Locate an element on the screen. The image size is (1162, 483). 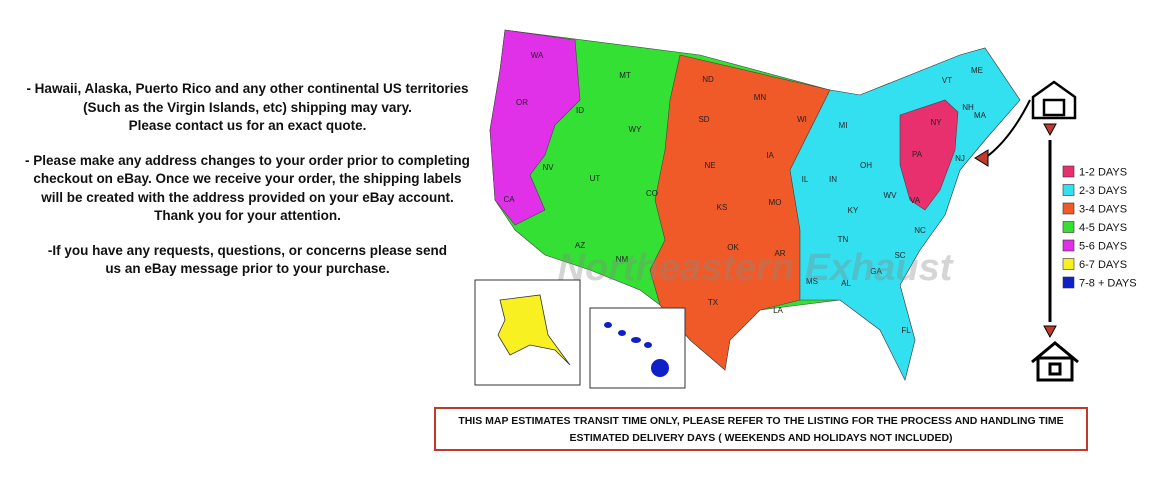
legend-label: 7-8 + DAYS is located at coordinates (1108, 284).